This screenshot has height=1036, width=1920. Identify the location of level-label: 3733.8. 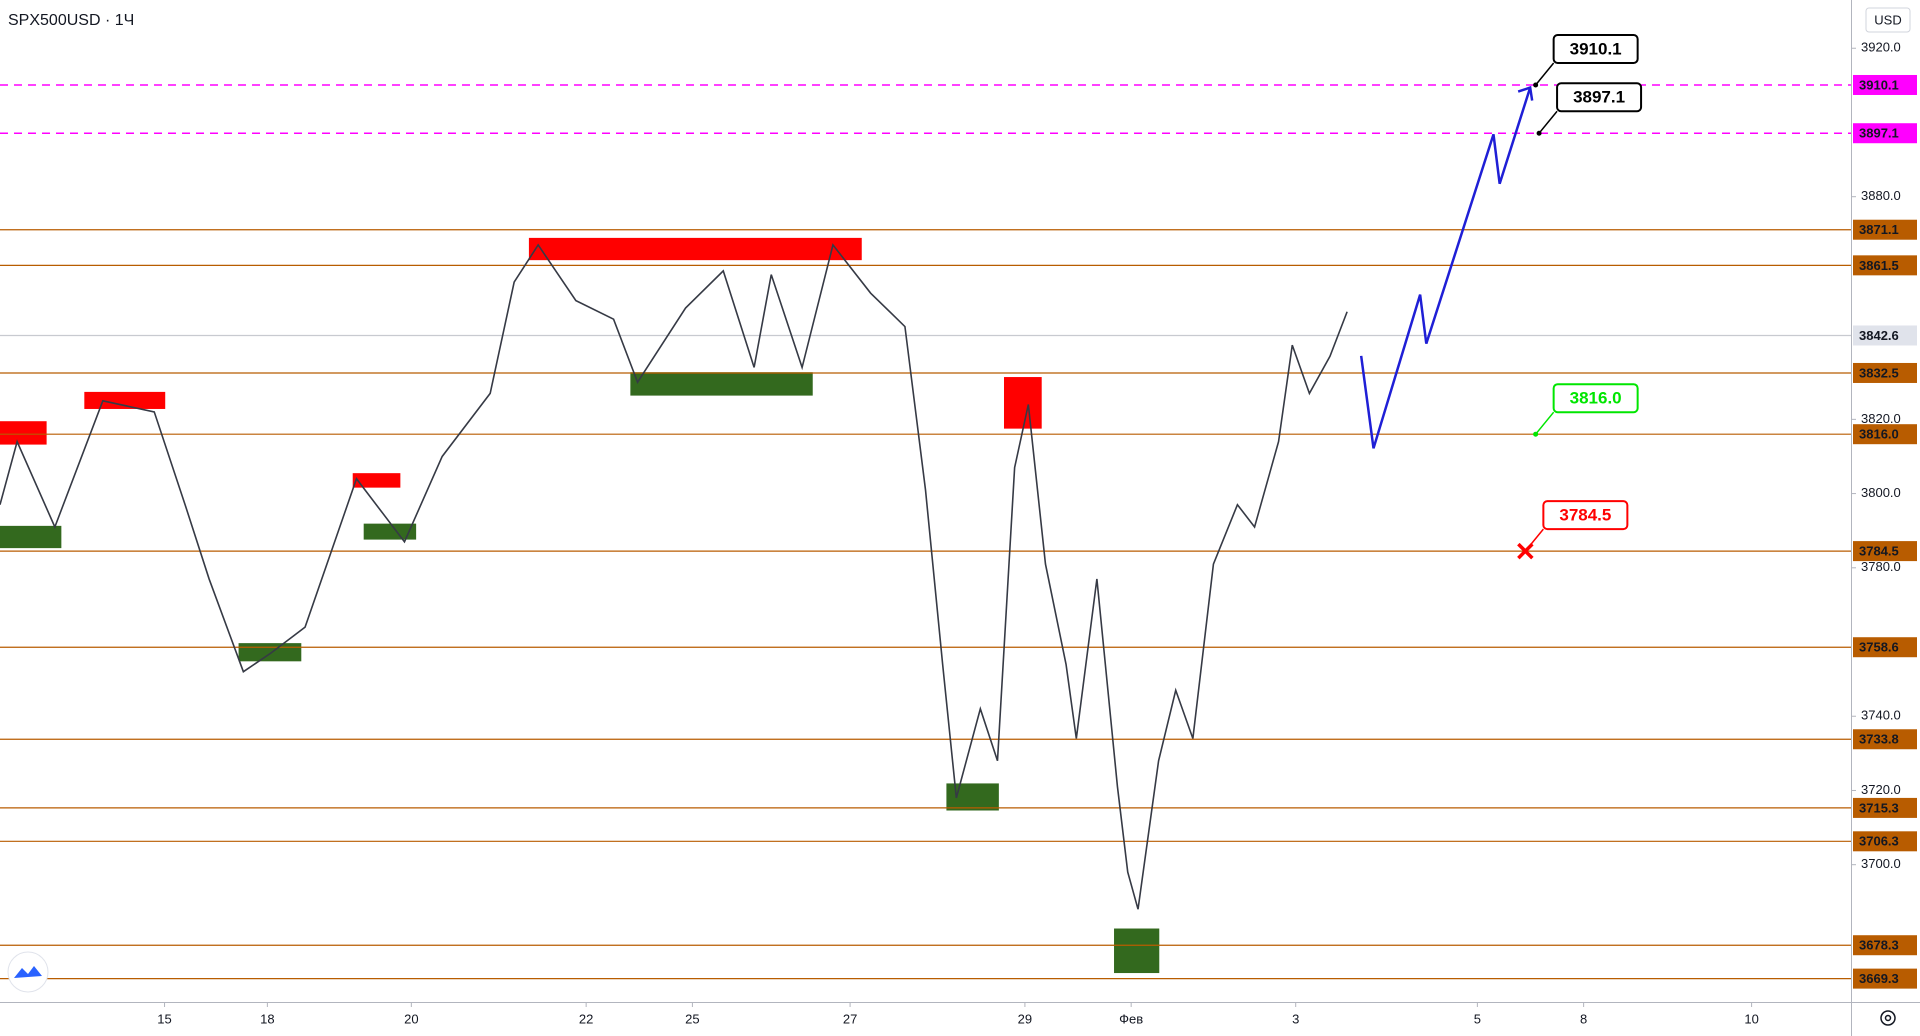
(1879, 739).